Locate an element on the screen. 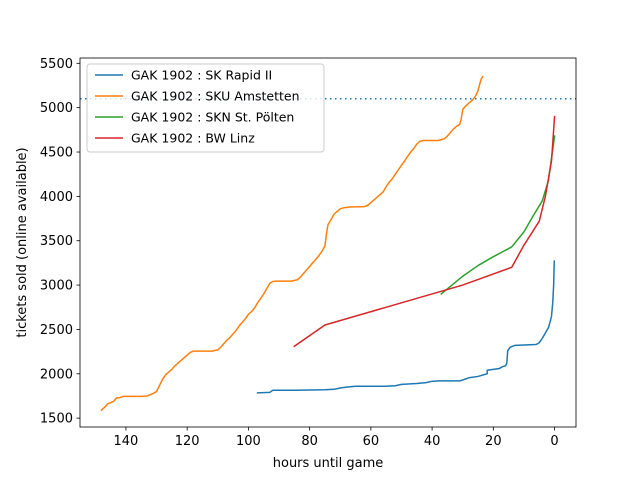 The height and width of the screenshot is (480, 640). y-tick-label: 5500 is located at coordinates (56, 64).